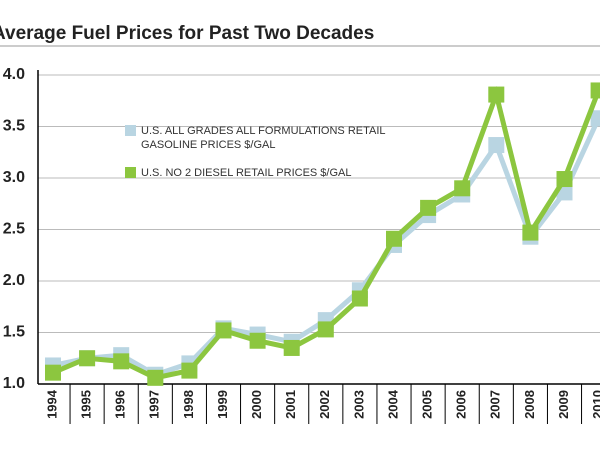  I want to click on x-tick-label: 1997, so click(154, 404).